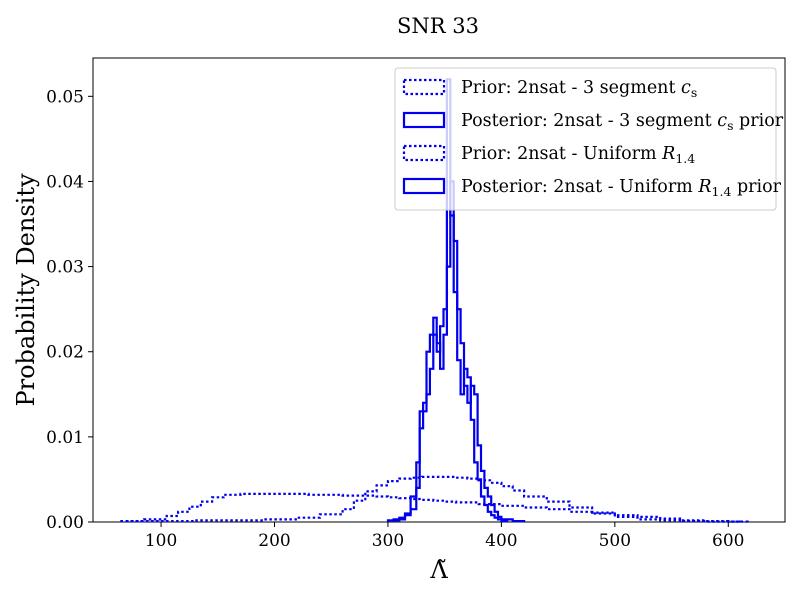 Image resolution: width=800 pixels, height=600 pixels. What do you see at coordinates (274, 541) in the screenshot?
I see `x-tick-label: 200` at bounding box center [274, 541].